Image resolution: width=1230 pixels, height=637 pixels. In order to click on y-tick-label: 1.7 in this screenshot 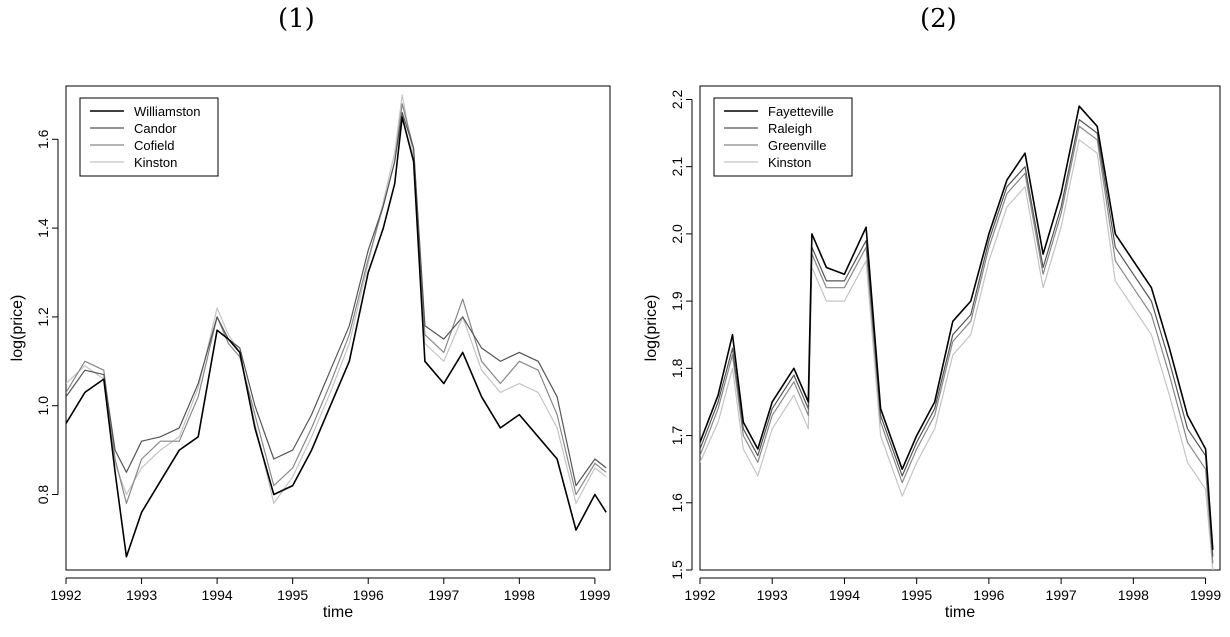, I will do `click(677, 436)`.